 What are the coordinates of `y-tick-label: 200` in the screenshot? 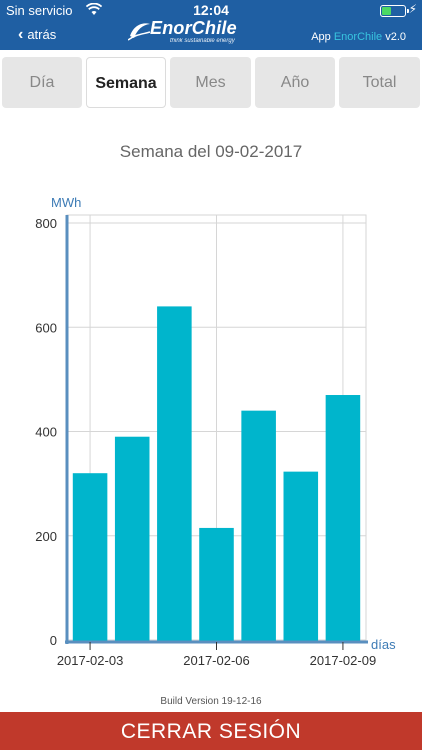 It's located at (46, 536).